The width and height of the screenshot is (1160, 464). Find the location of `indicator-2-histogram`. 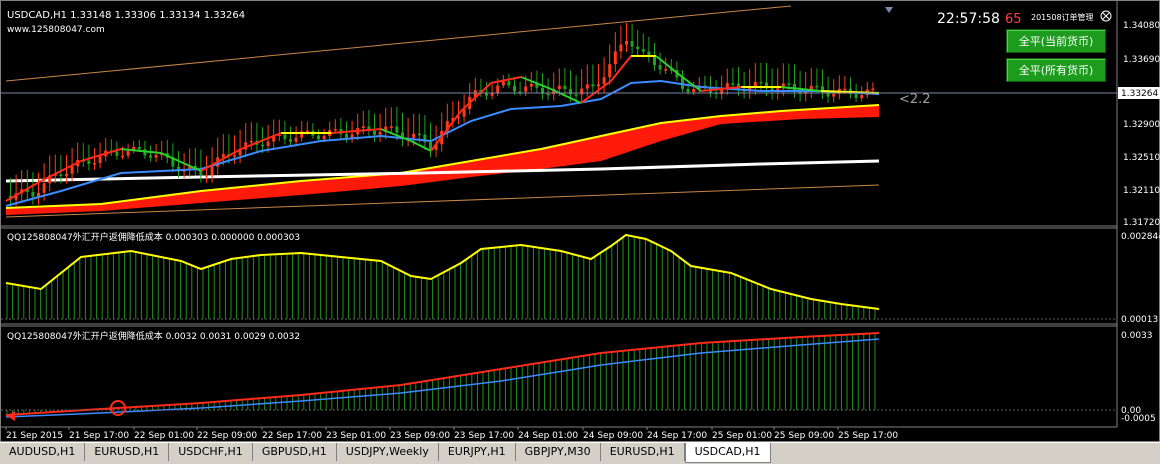

indicator-2-histogram is located at coordinates (442, 375).